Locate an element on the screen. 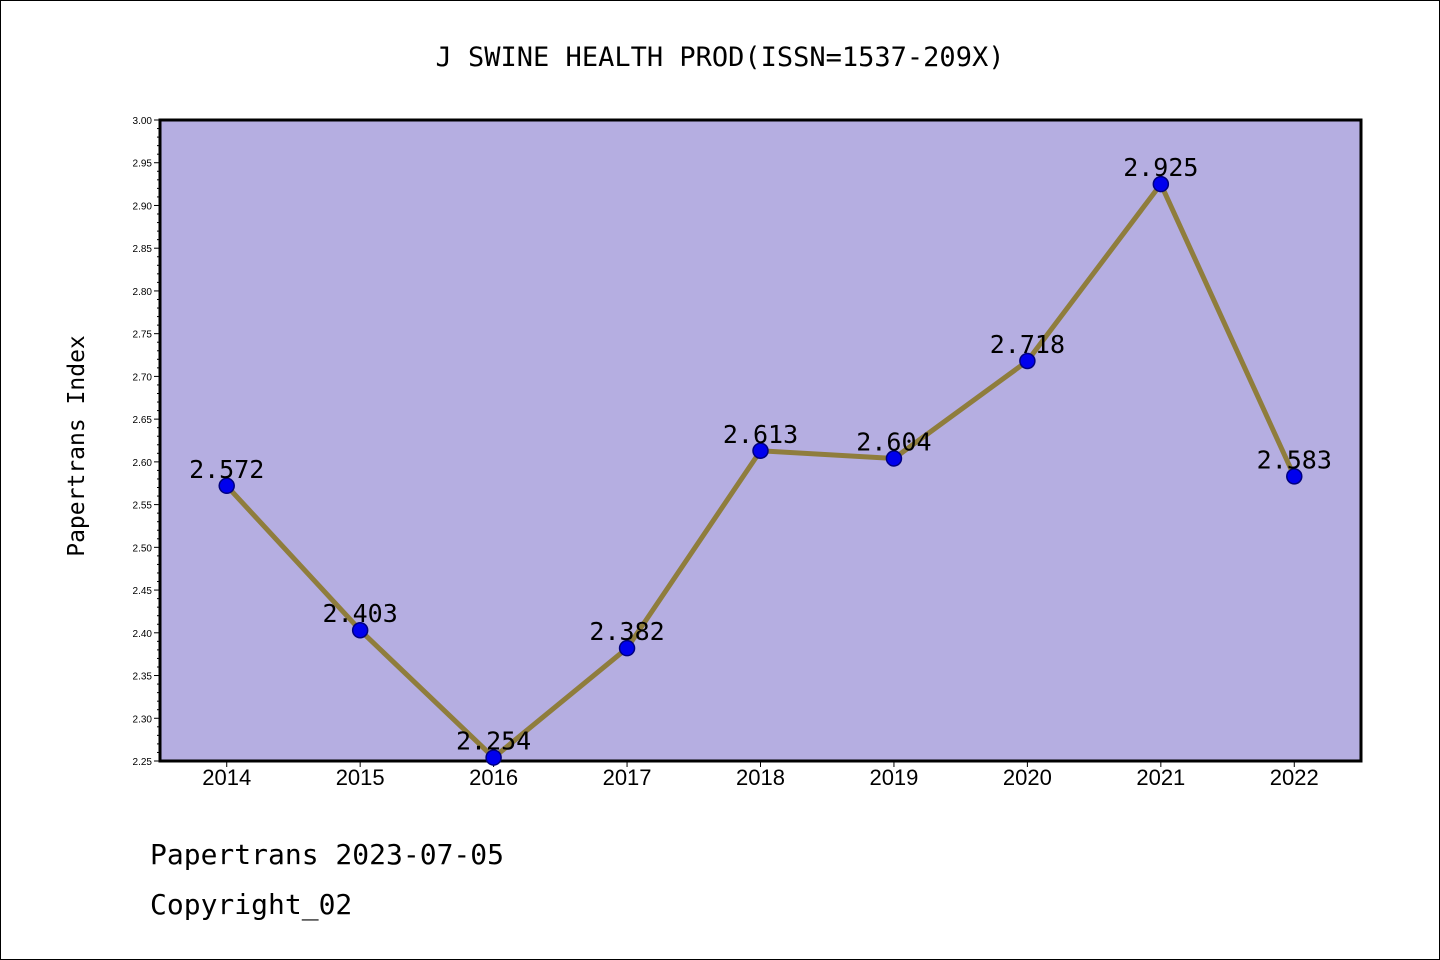 This screenshot has height=960, width=1440. y-tick-label: 2.75 is located at coordinates (143, 335).